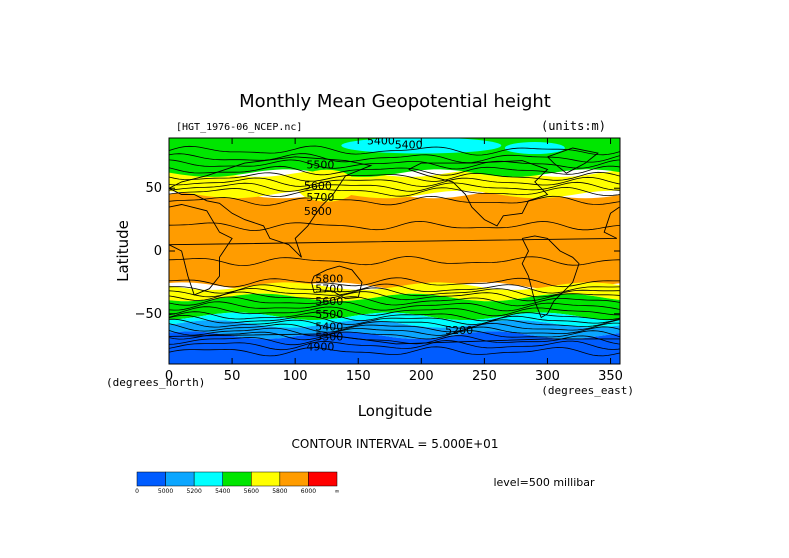 The image size is (789, 558). I want to click on band-green-s, so click(394, 307).